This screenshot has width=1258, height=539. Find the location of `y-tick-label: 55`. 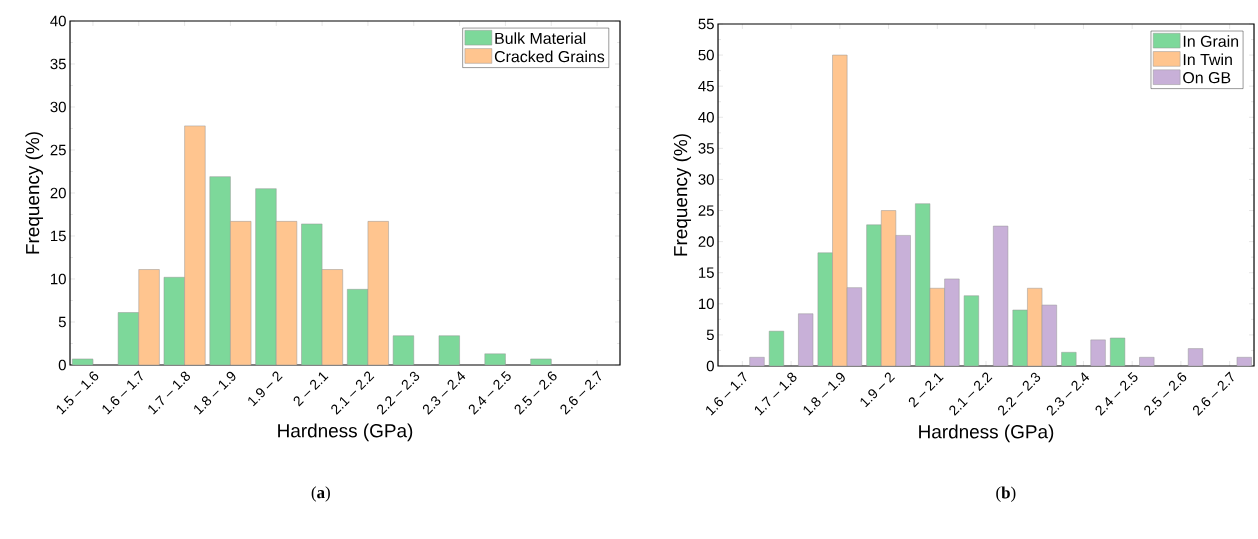

y-tick-label: 55 is located at coordinates (706, 24).